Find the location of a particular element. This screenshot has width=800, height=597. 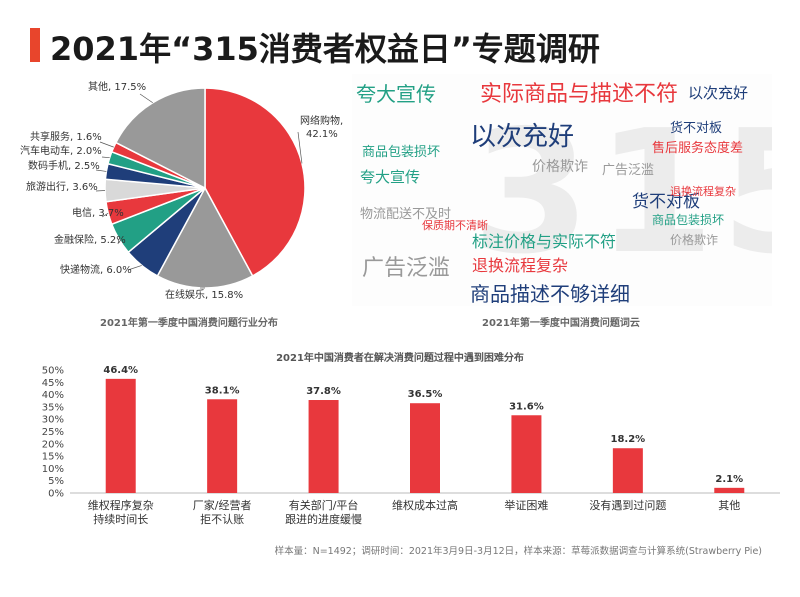

pie-chart-title: 2021年第一季度中国消费问题行业分布 is located at coordinates (189, 323).